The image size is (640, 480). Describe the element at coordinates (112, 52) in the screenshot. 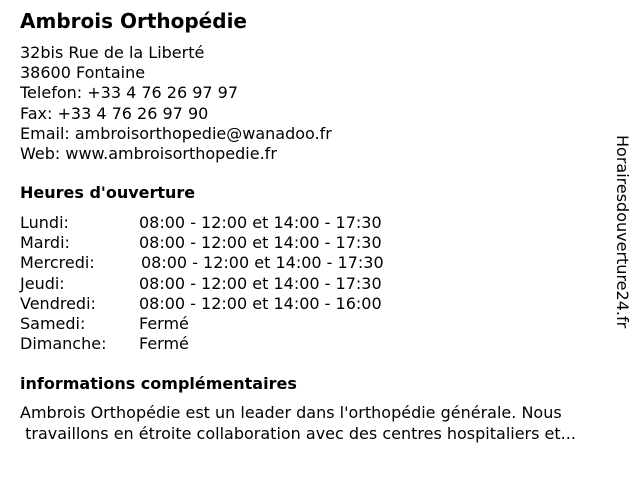

I see `address-street: 32bis Rue de la Liberté` at that location.